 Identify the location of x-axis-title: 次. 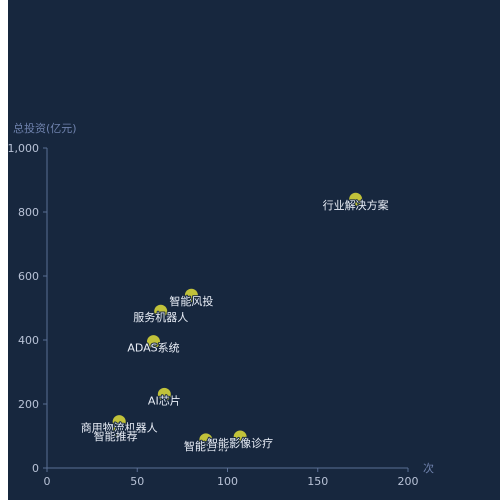
(428, 468).